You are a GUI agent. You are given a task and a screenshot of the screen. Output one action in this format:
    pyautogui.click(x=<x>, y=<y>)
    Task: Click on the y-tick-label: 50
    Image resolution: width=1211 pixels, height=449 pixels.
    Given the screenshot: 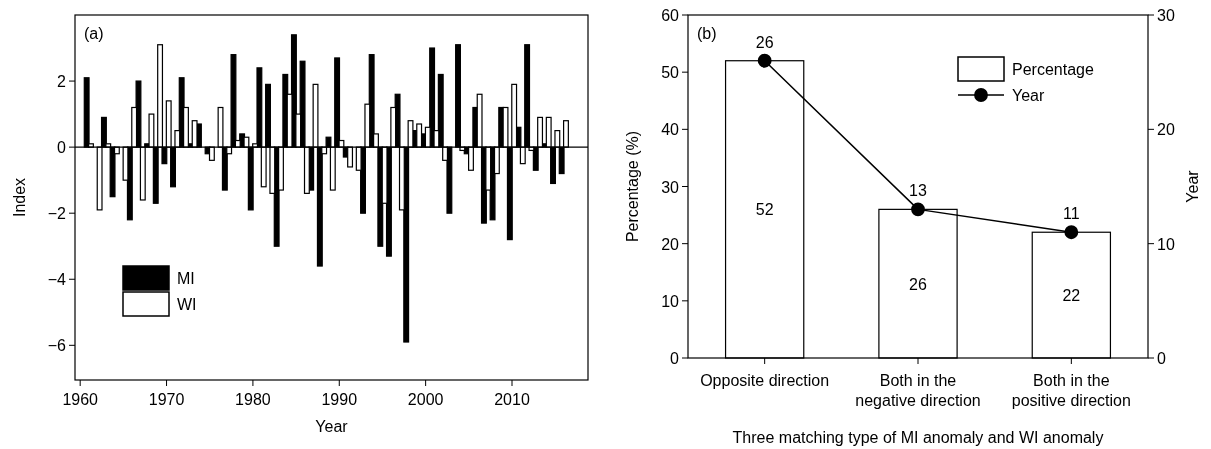 What is the action you would take?
    pyautogui.click(x=670, y=73)
    